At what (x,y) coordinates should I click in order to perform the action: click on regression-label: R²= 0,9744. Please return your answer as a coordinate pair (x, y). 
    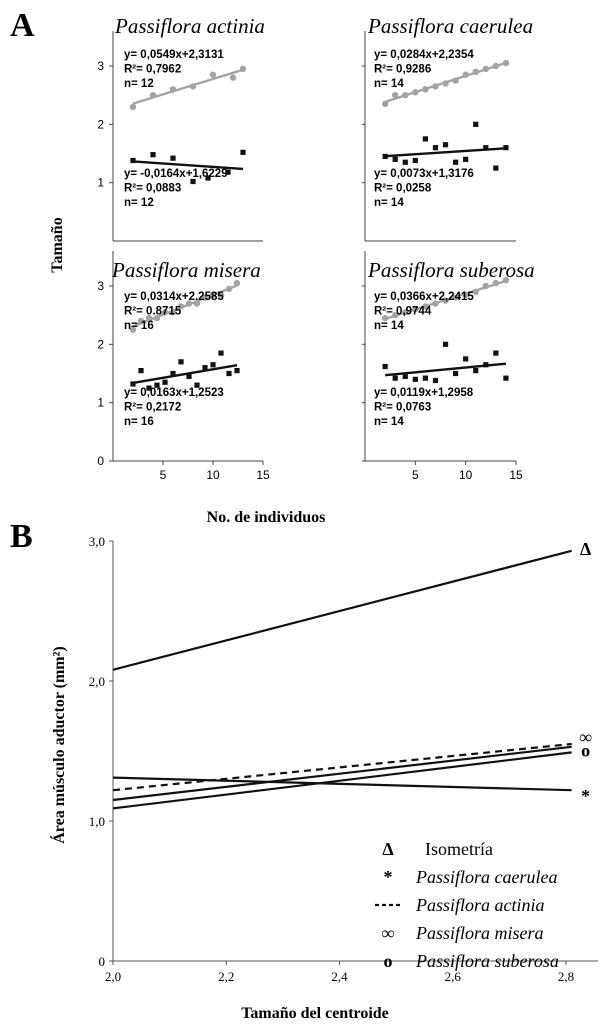
    Looking at the image, I should click on (403, 312).